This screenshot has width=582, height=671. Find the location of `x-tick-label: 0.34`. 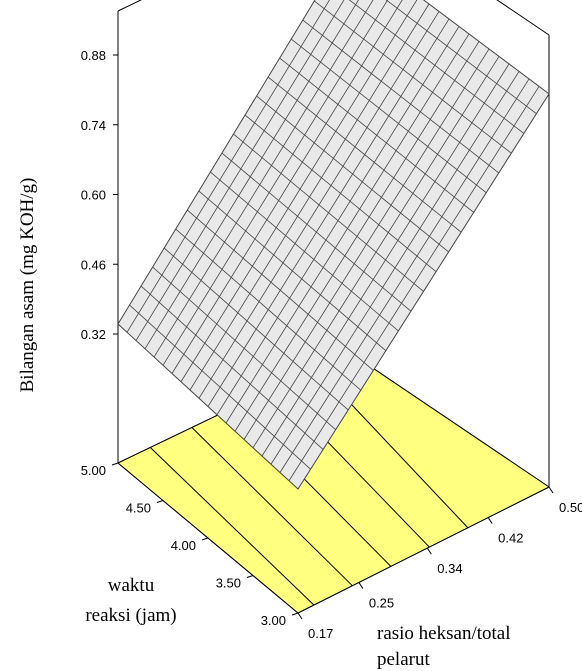

x-tick-label: 0.34 is located at coordinates (449, 568).